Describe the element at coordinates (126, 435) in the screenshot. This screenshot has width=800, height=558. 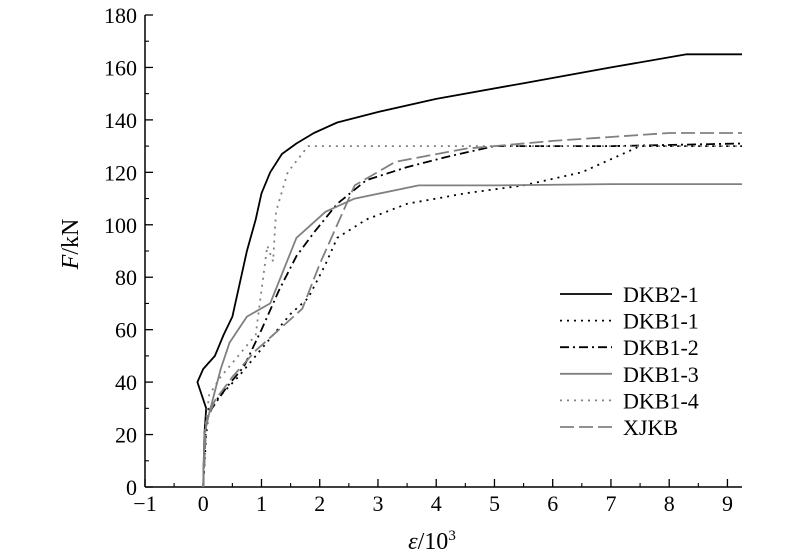
I see `y-tick-label: 20` at that location.